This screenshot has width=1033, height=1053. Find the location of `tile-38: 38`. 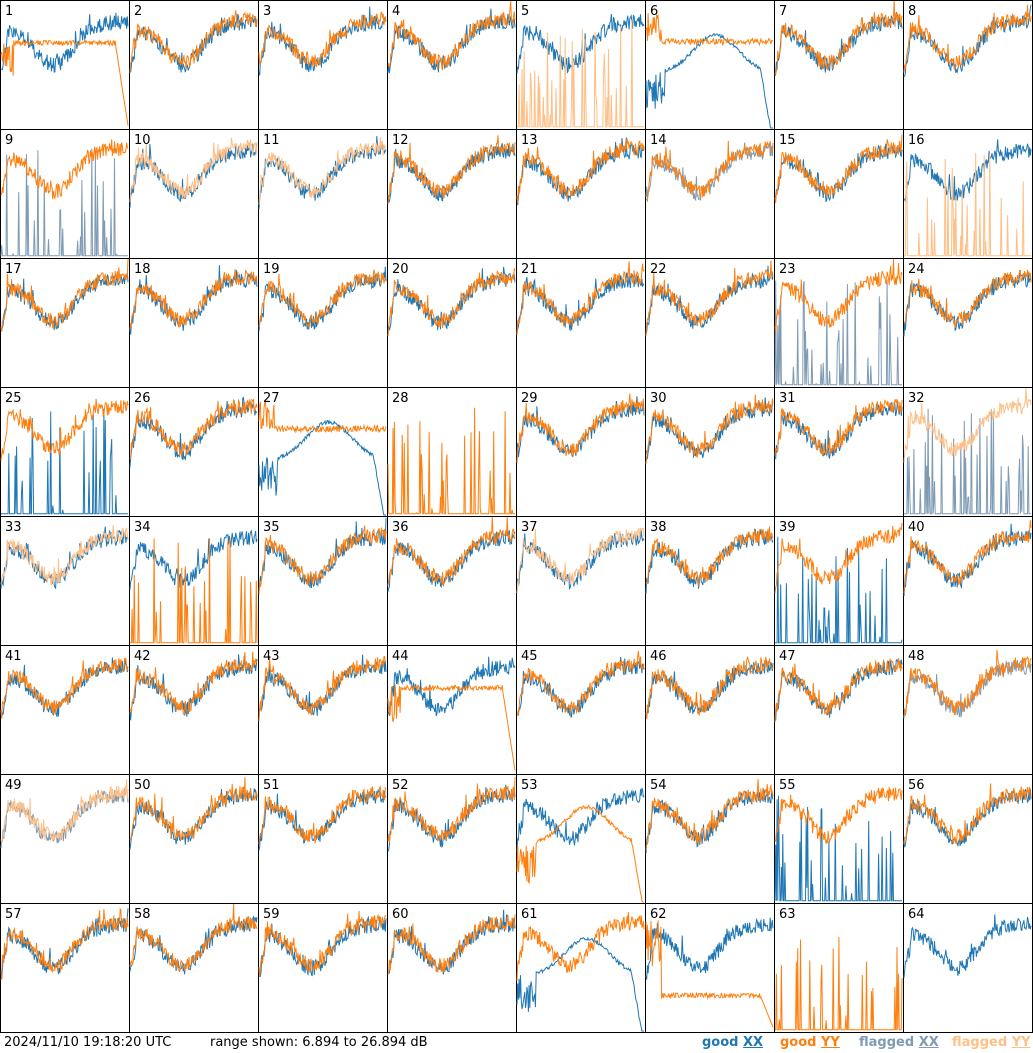

tile-38: 38 is located at coordinates (710, 581).